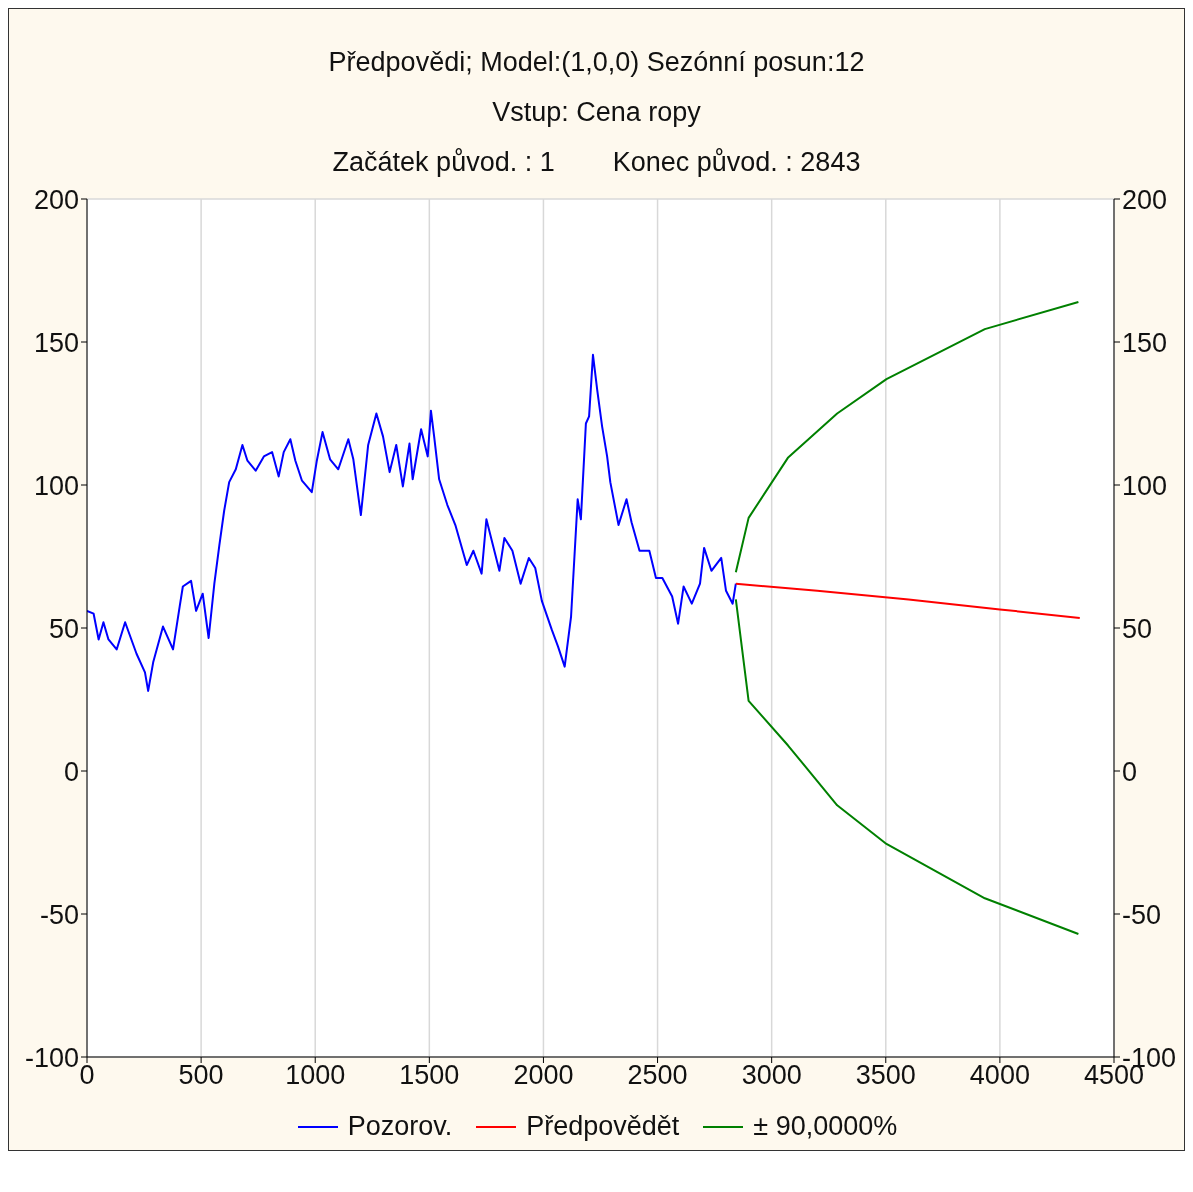  Describe the element at coordinates (1145, 485) in the screenshot. I see `y2-tick-label: 100` at that location.